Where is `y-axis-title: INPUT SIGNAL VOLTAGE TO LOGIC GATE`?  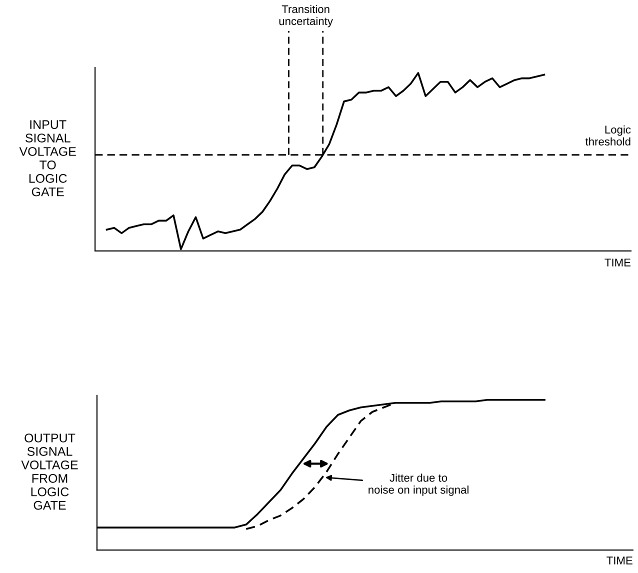 y-axis-title: INPUT SIGNAL VOLTAGE TO LOGIC GATE is located at coordinates (47, 158).